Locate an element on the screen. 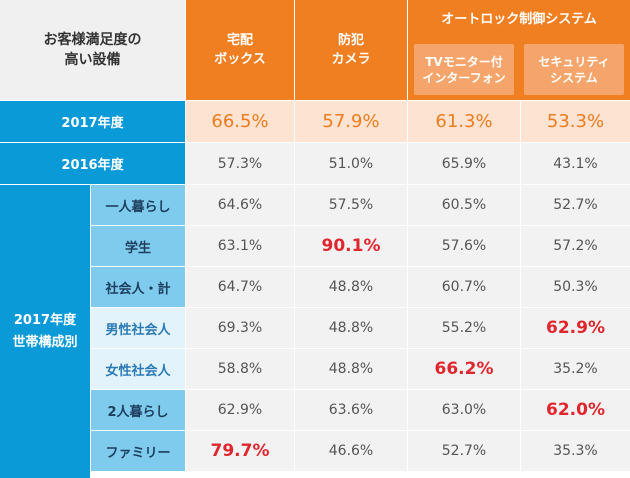 Image resolution: width=630 pixels, height=478 pixels. cell-working-total-delivery-box: 64.7% is located at coordinates (240, 287).